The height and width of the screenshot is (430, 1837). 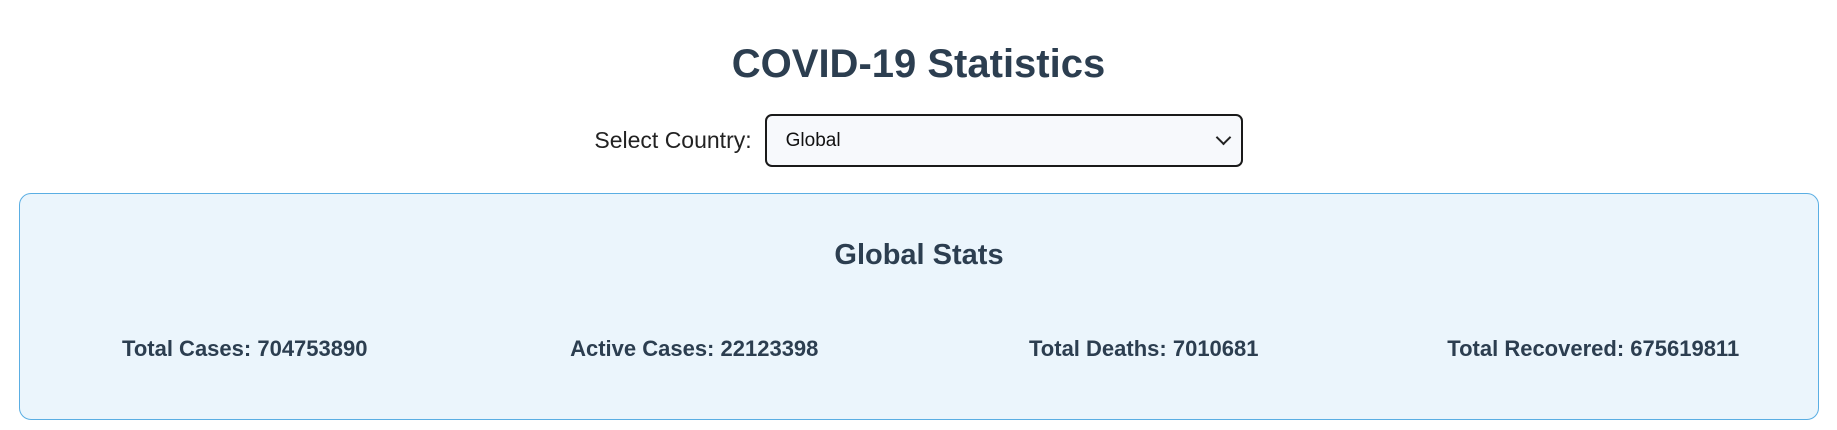 I want to click on stat-total-deaths: Total Deaths: 7010681, so click(x=1144, y=349).